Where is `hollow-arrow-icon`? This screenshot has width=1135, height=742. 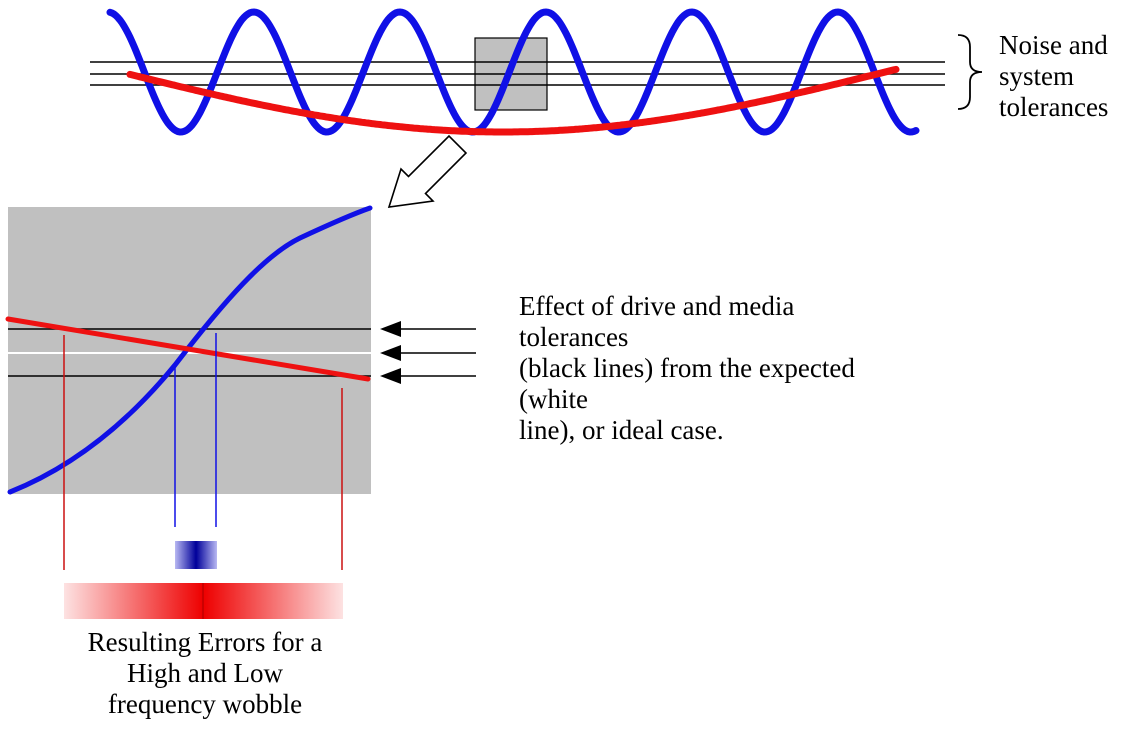 hollow-arrow-icon is located at coordinates (427, 171).